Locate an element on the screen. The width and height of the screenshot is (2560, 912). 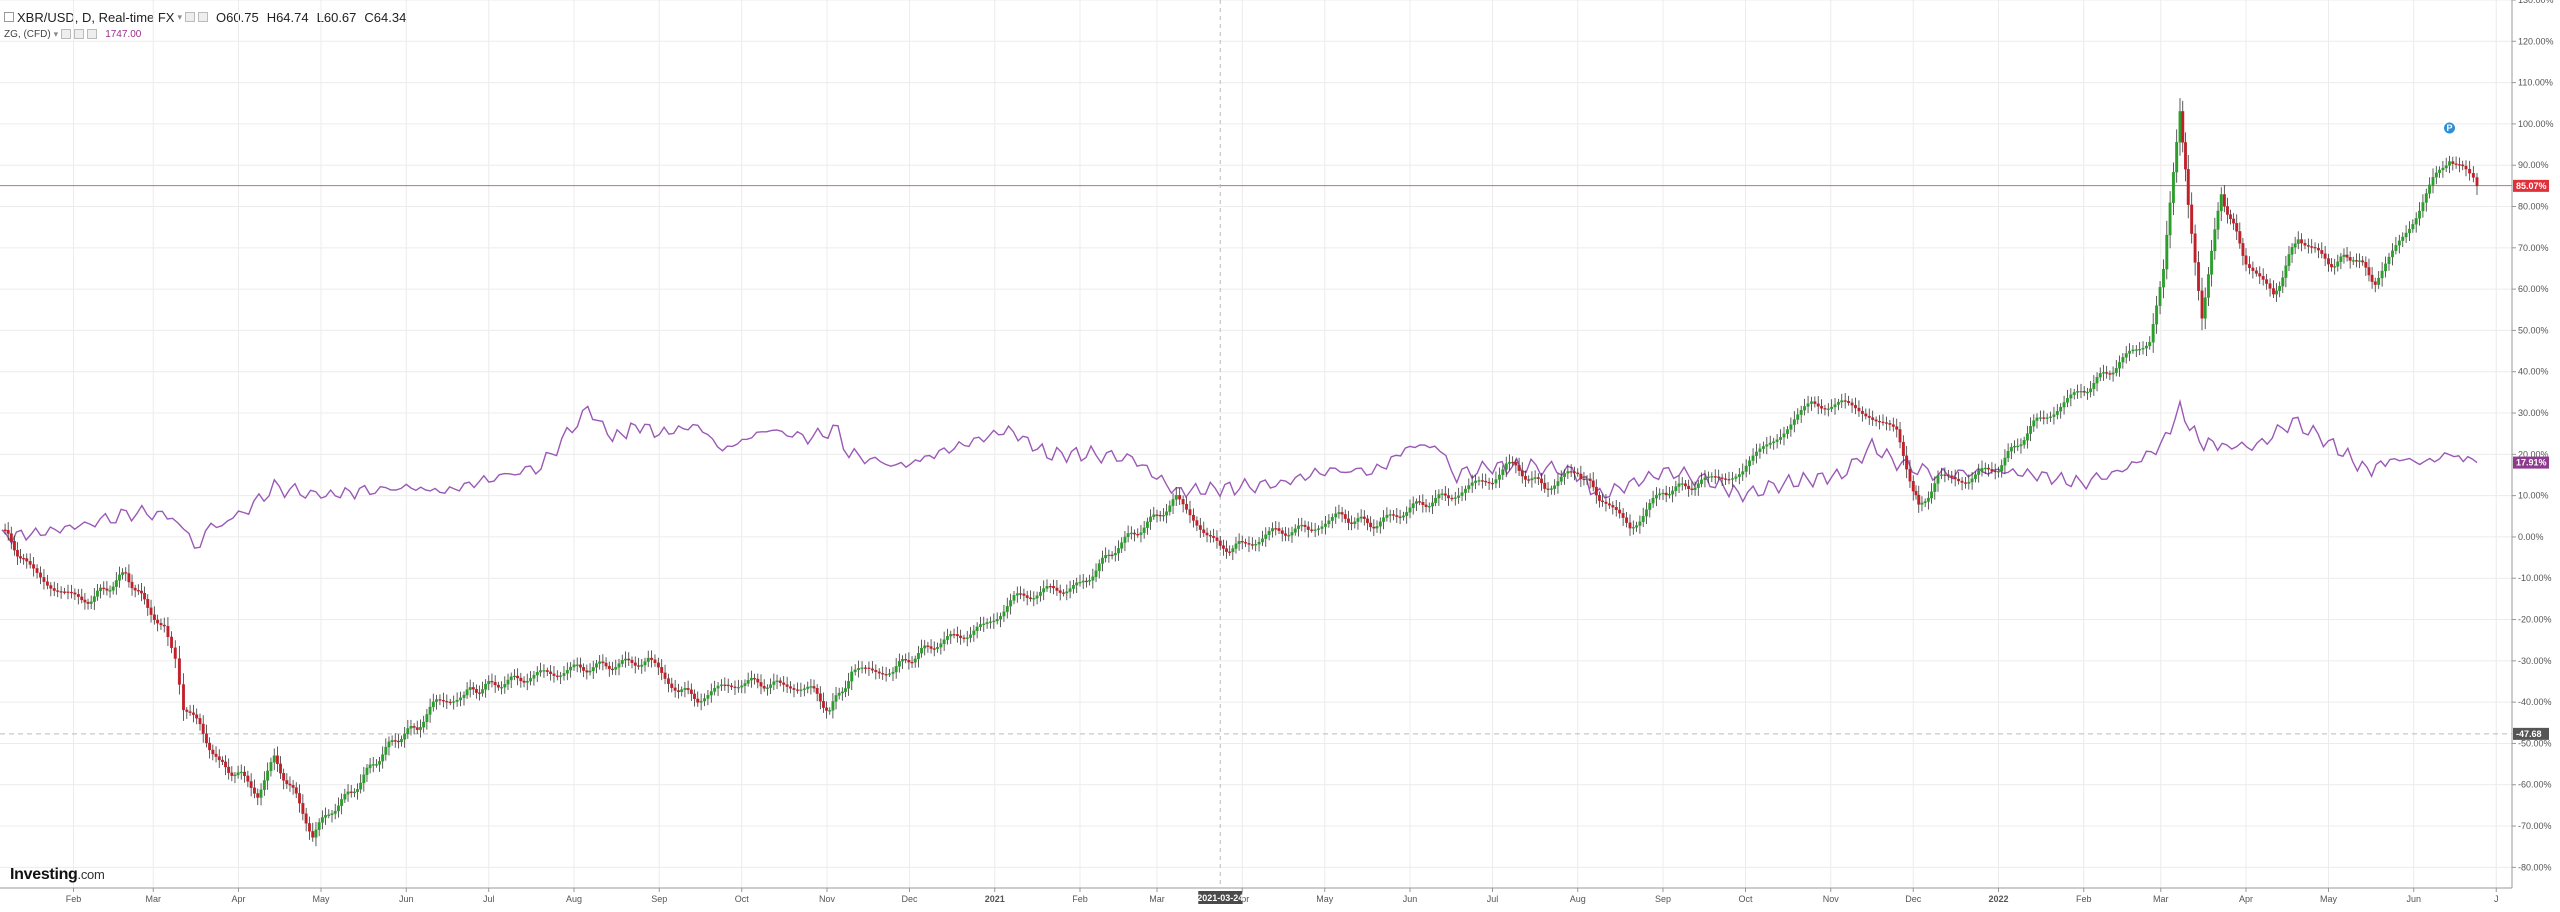
y-tick-label: 120.00% is located at coordinates (2536, 41).